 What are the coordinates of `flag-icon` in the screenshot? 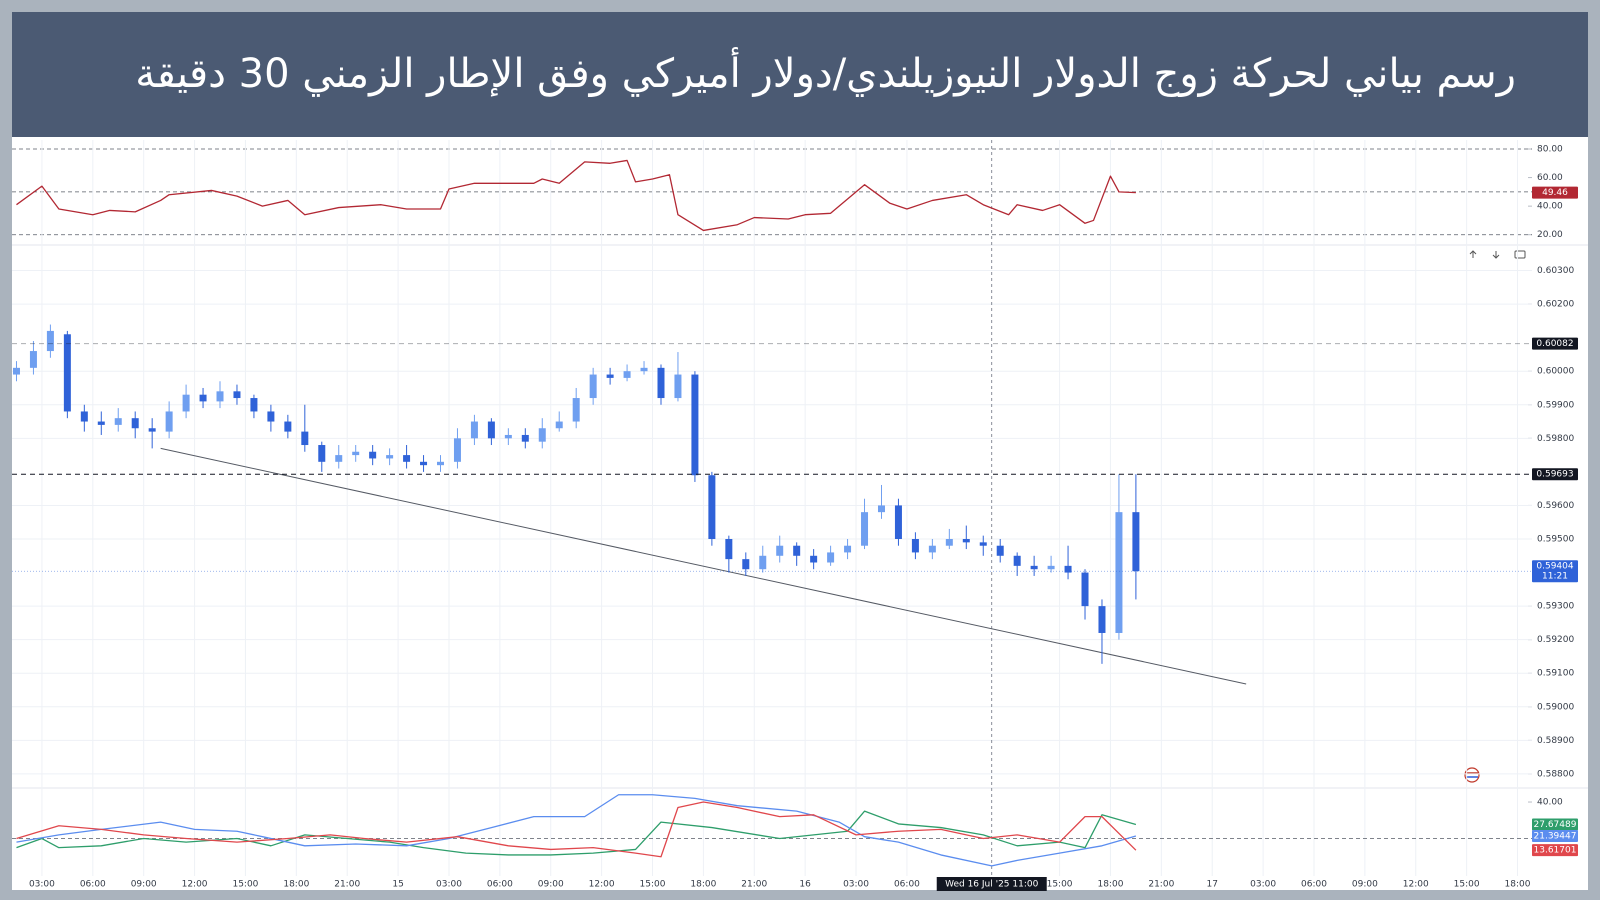 It's located at (1472, 775).